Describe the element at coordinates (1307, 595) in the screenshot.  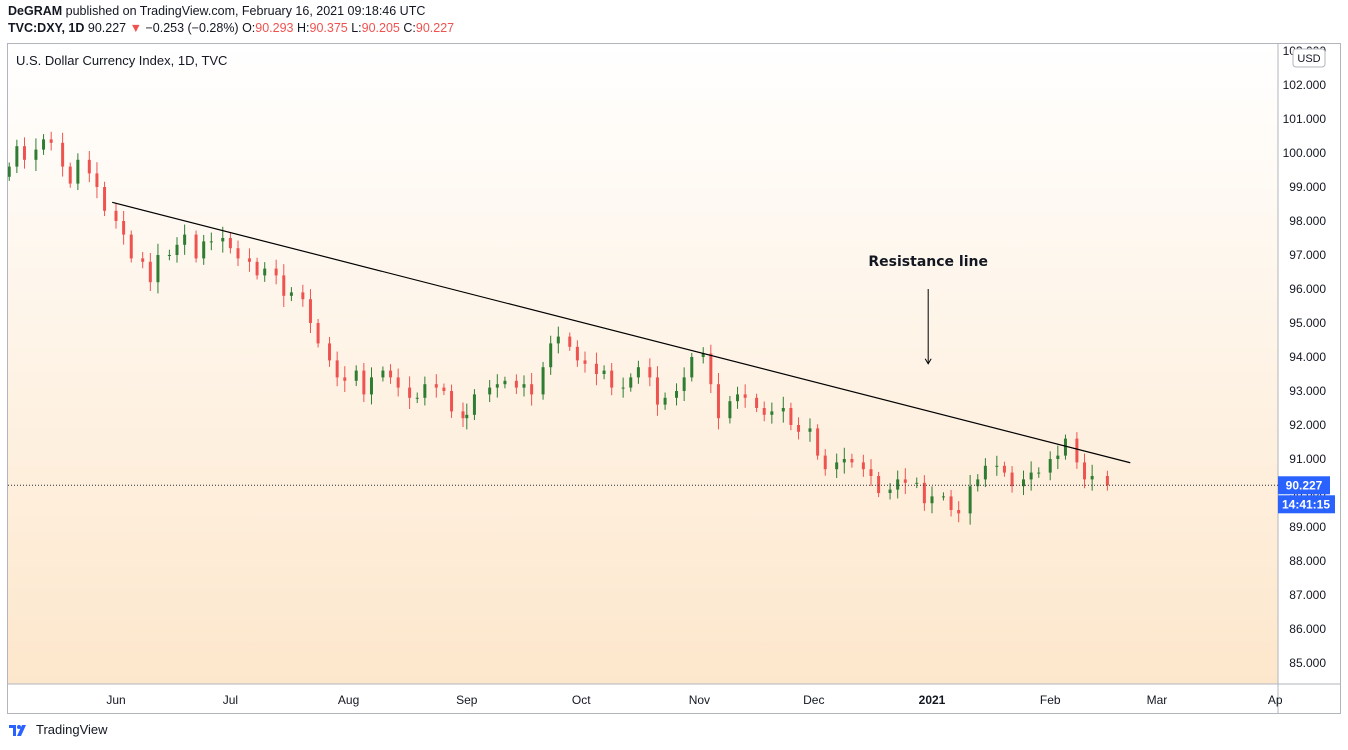
I see `y-tick-label: 87.000` at that location.